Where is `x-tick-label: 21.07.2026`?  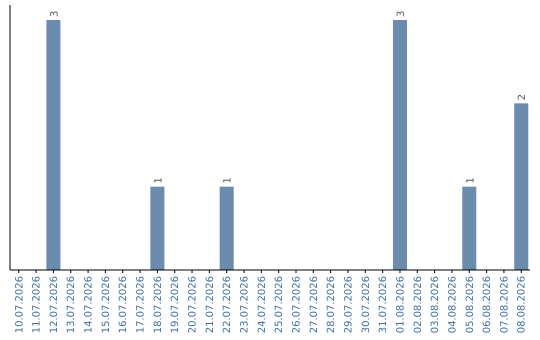 x-tick-label: 21.07.2026 is located at coordinates (210, 305).